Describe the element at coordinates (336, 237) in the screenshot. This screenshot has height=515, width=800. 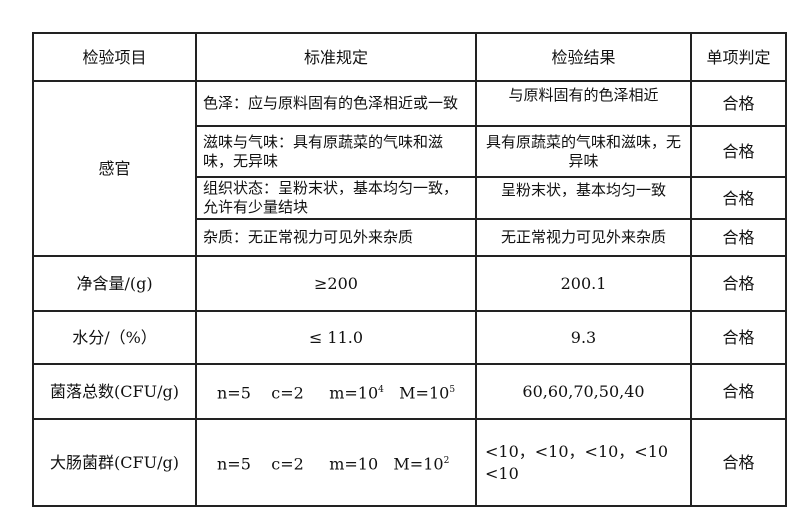
I see `standard-cell: 杂质：无正常视力可见外来杂质` at that location.